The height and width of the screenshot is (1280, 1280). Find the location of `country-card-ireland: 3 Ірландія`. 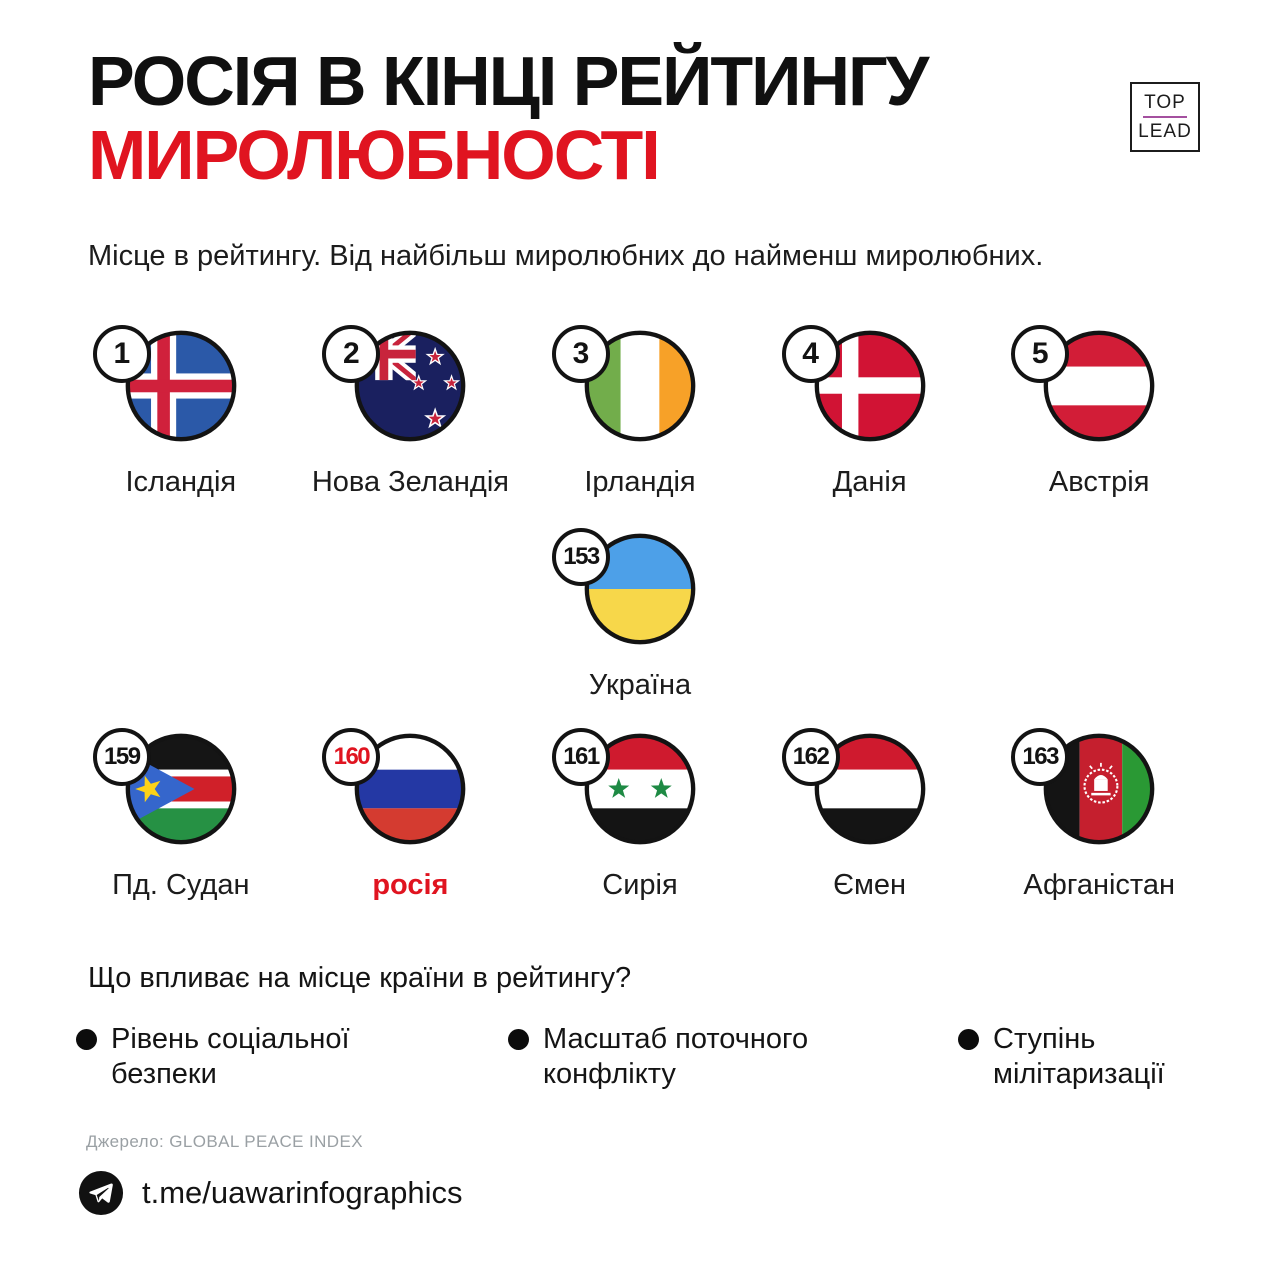

country-card-ireland: 3 Ірландія is located at coordinates (640, 412).